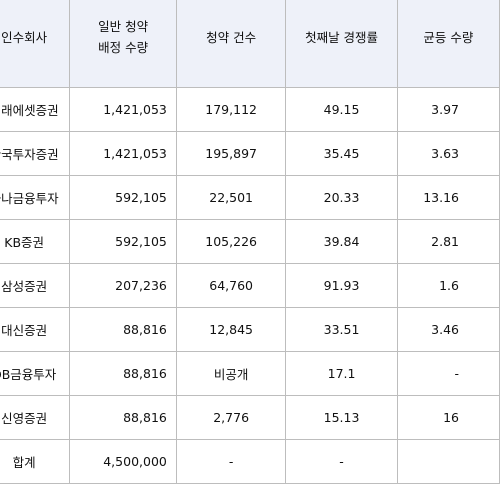  I want to click on cell-company: 대신증권, so click(35, 329).